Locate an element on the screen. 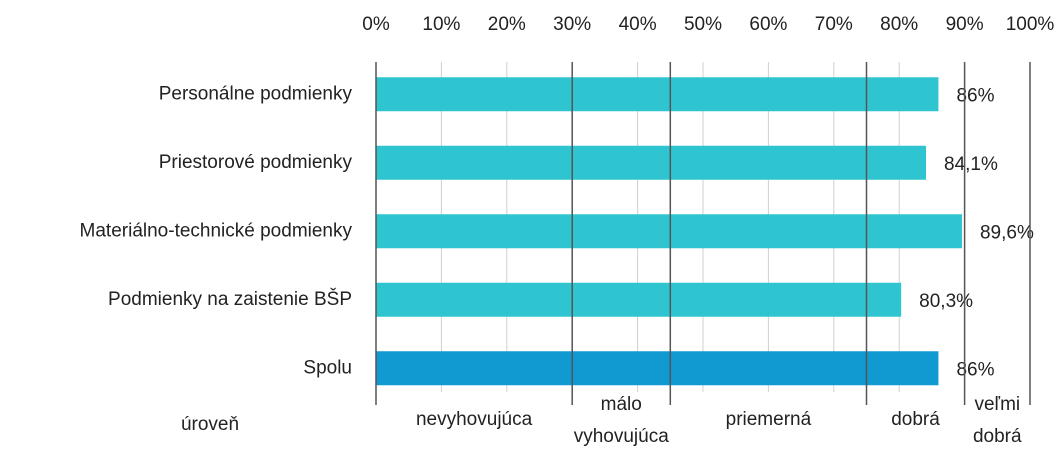 The image size is (1061, 454). x-tick-label: 80% is located at coordinates (899, 24).